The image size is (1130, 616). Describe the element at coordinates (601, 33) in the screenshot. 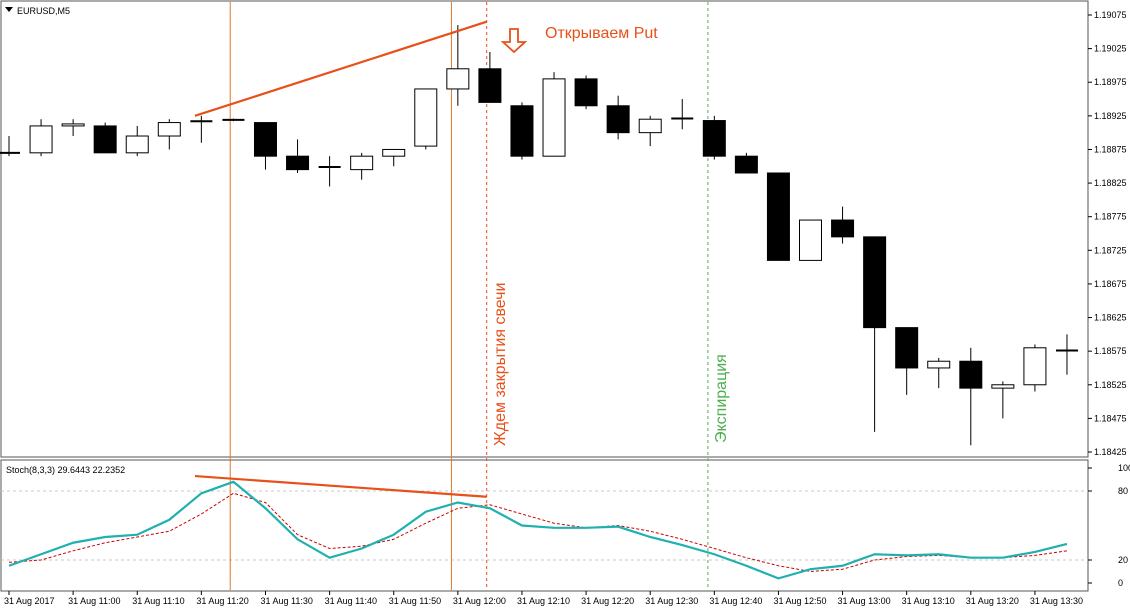

I see `annotation-open-put: Открываем Put` at that location.